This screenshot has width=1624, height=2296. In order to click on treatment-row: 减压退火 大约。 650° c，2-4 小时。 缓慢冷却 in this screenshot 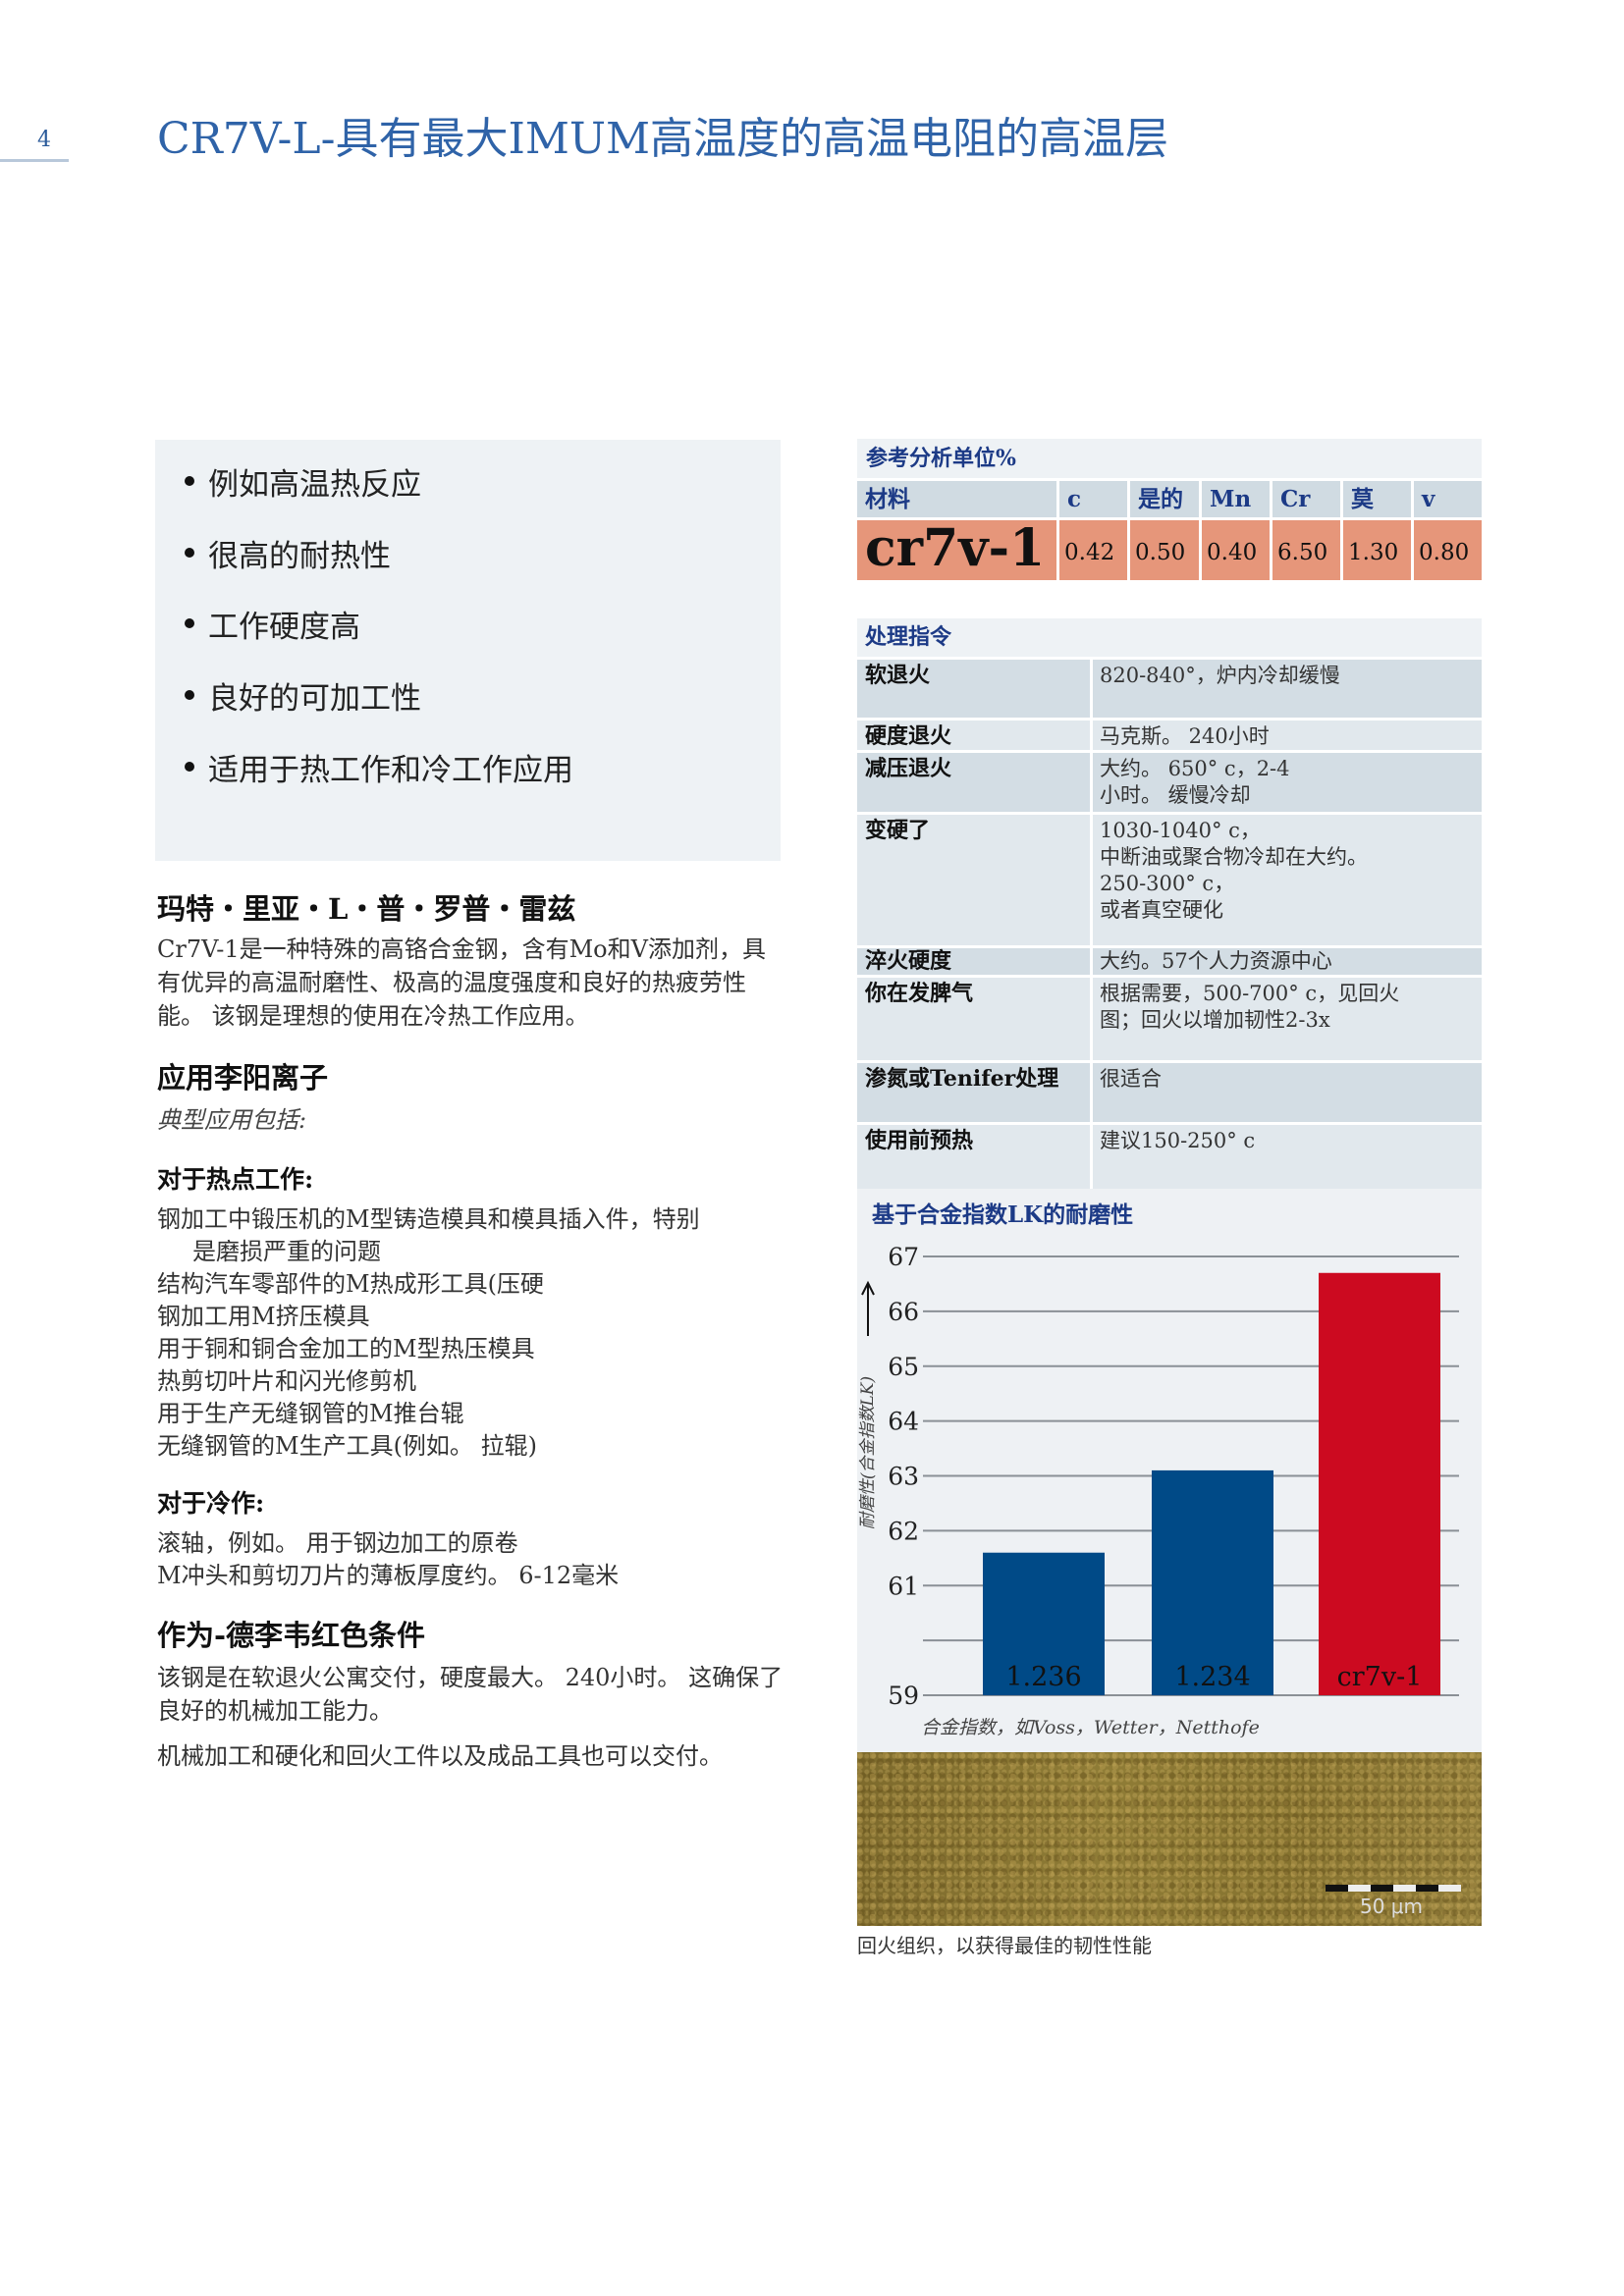, I will do `click(1169, 782)`.